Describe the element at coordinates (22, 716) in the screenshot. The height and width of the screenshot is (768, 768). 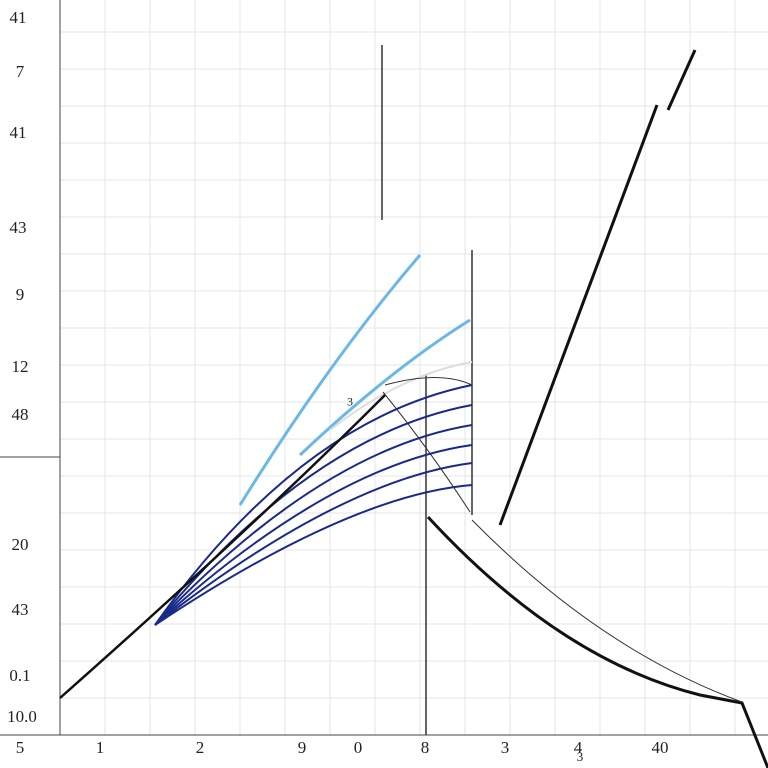
I see `y-tick-label: 10.0` at that location.